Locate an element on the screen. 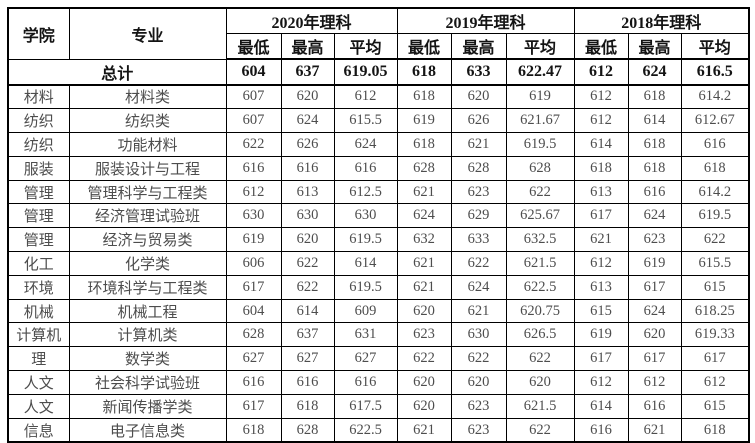 The width and height of the screenshot is (755, 443). major-cell: 材料类 is located at coordinates (147, 96).